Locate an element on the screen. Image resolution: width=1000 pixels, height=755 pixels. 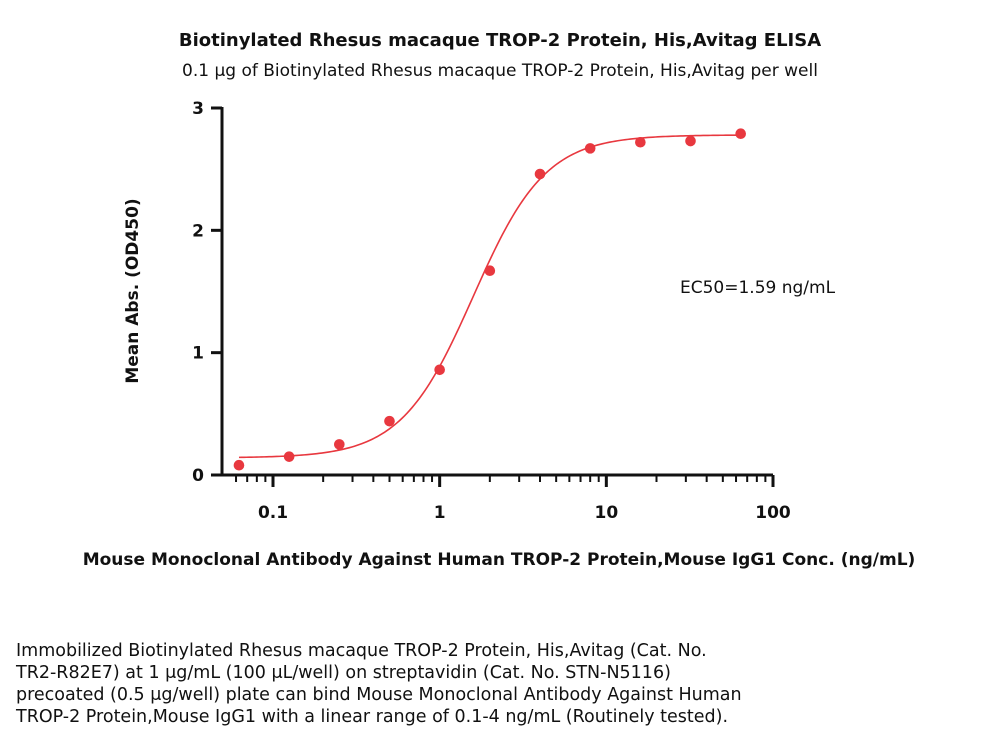
ec50-annotation: EC50=1.59 ng/mL is located at coordinates (758, 288).